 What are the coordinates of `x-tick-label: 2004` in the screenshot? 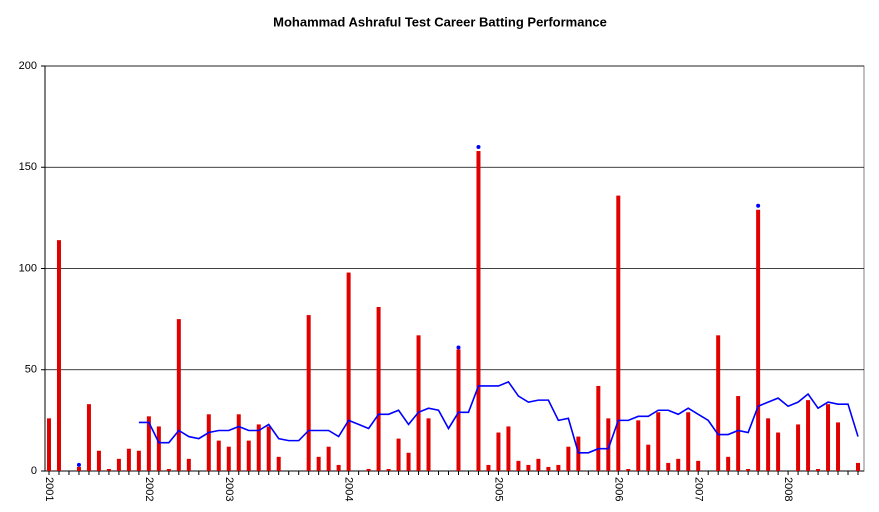 It's located at (349, 489).